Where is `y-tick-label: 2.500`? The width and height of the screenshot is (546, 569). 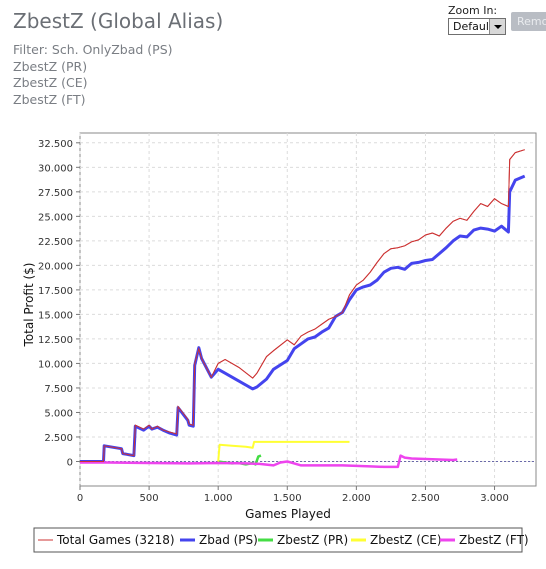 y-tick-label: 2.500 is located at coordinates (58, 438).